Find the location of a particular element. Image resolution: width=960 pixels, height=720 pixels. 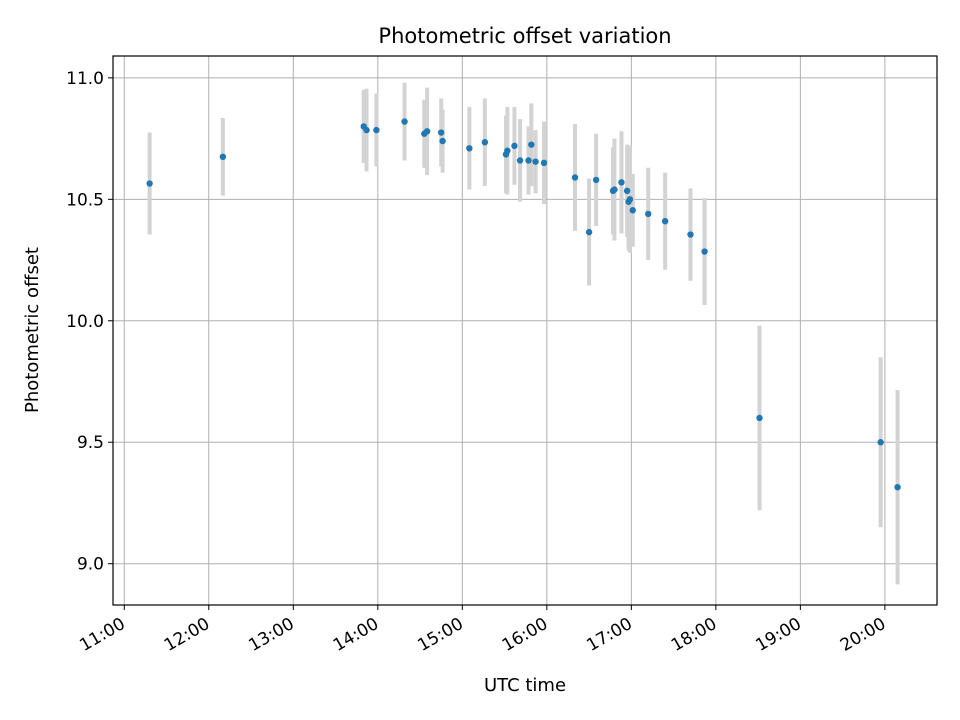

y-axis-title: Photometric offset is located at coordinates (32, 330).